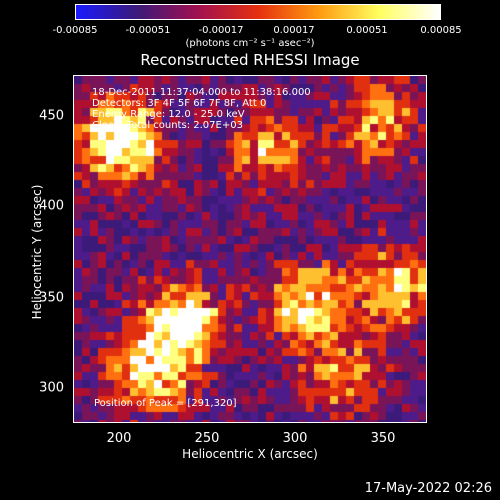  What do you see at coordinates (383, 438) in the screenshot?
I see `x-tick-label: 350` at bounding box center [383, 438].